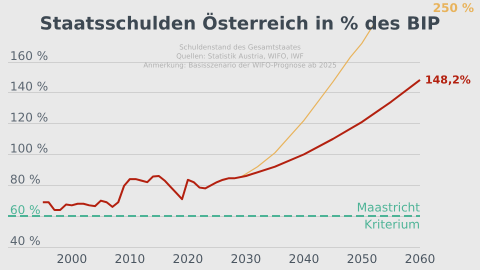 The image size is (480, 270). Describe the element at coordinates (25, 241) in the screenshot. I see `y-tick-label: 40 %` at that location.